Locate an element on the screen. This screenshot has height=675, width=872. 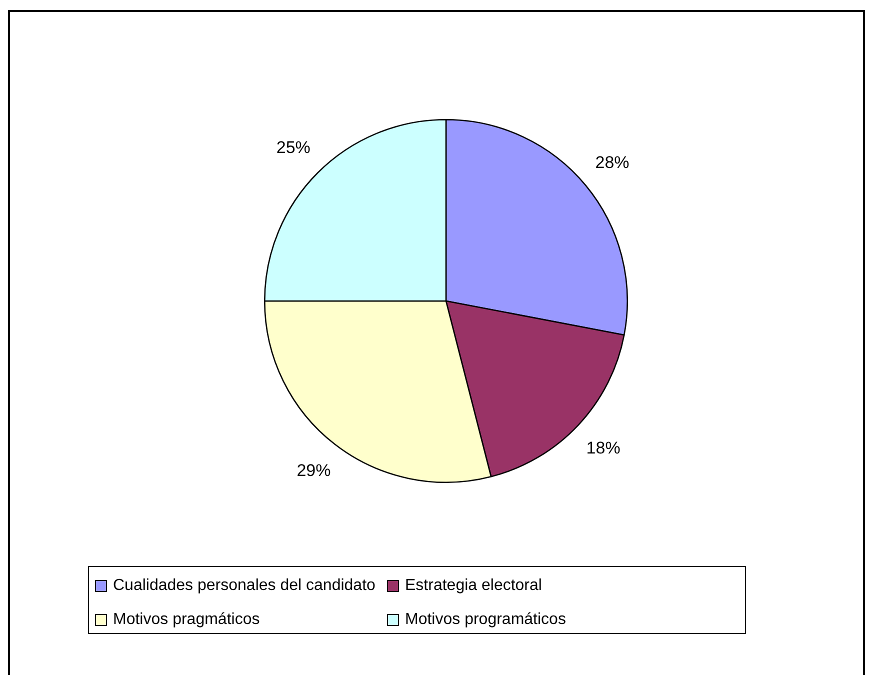
data-label: 18% is located at coordinates (603, 448).